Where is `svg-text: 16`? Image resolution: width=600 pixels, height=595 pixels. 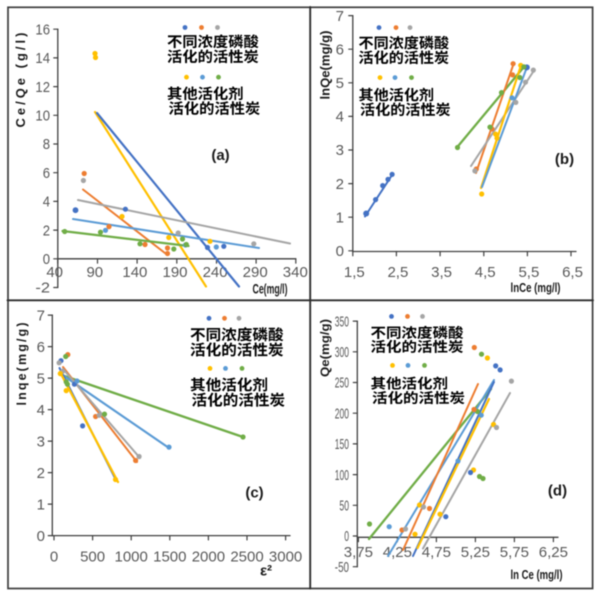 svg-text: 16 is located at coordinates (42, 29).